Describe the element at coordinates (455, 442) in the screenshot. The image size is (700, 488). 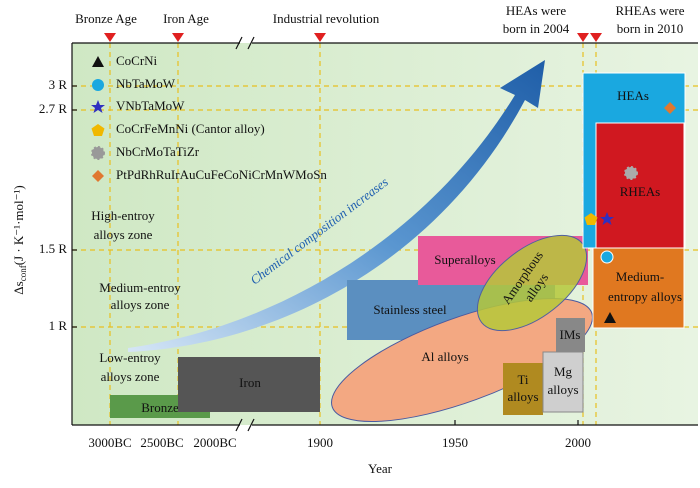
I see `x-tick-label: 1950` at that location.